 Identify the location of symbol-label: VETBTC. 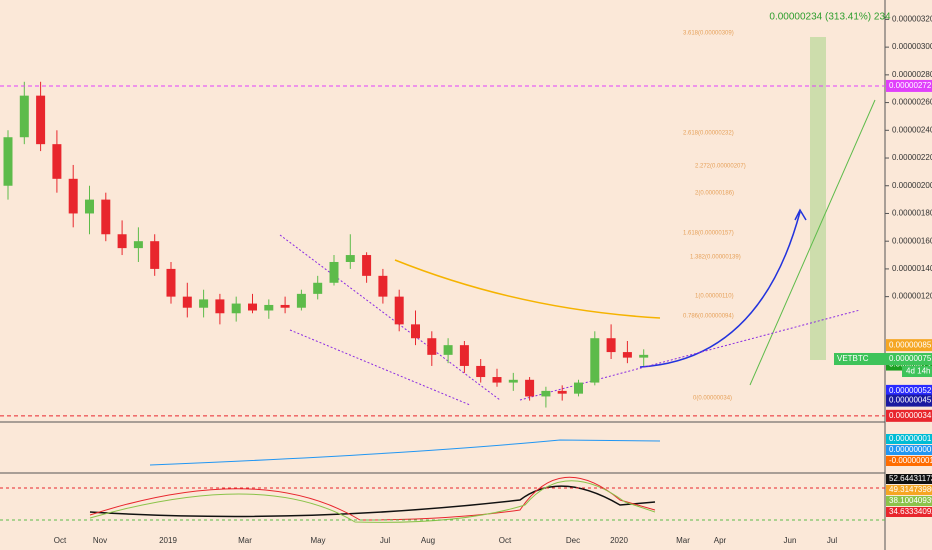
(853, 358).